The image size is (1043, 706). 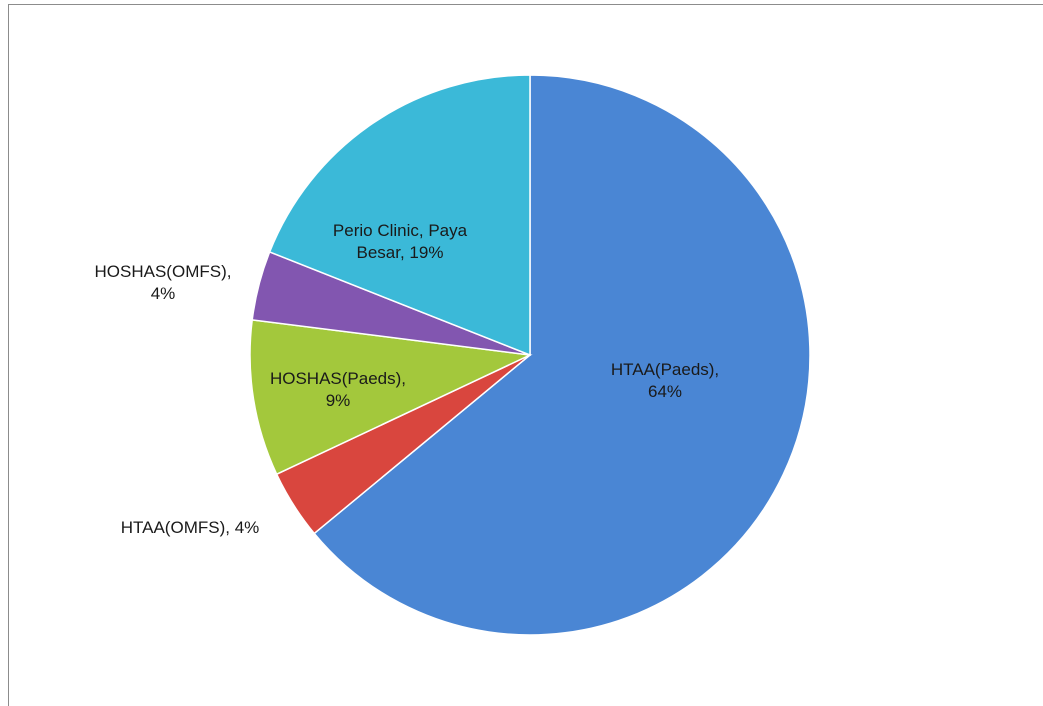 I want to click on data-label: HOSHAS(Paeds), 9%, so click(x=338, y=389).